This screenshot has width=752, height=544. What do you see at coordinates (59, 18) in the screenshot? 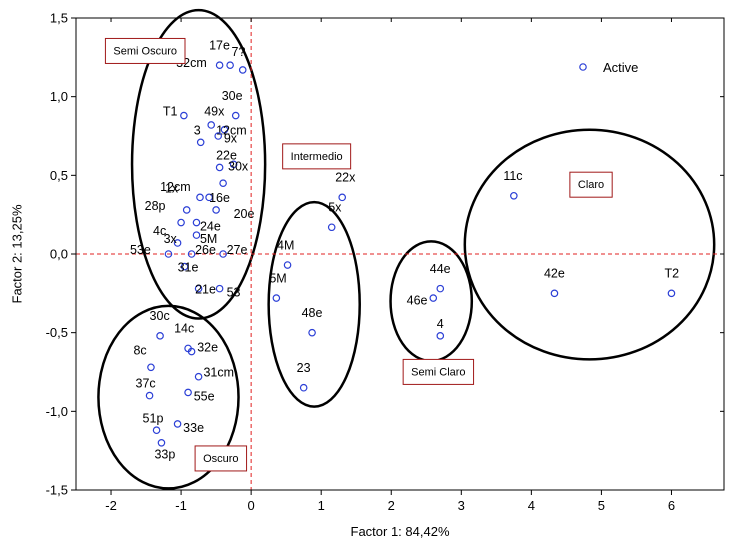
I see `y-tick-label-1,5: 1,5` at bounding box center [59, 18].